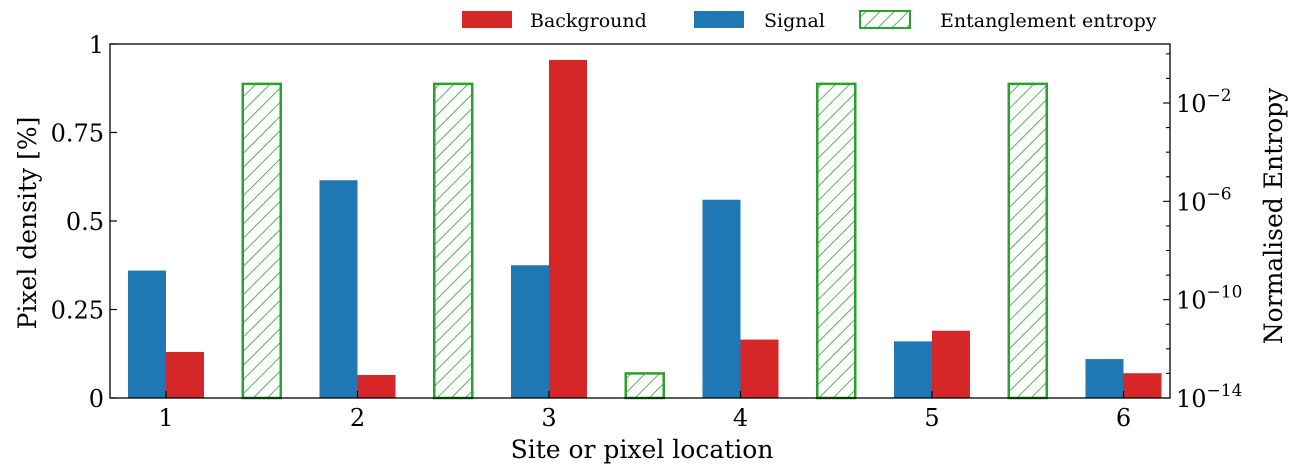  I want to click on y2-axis-title: Normalised Entropy, so click(1273, 215).